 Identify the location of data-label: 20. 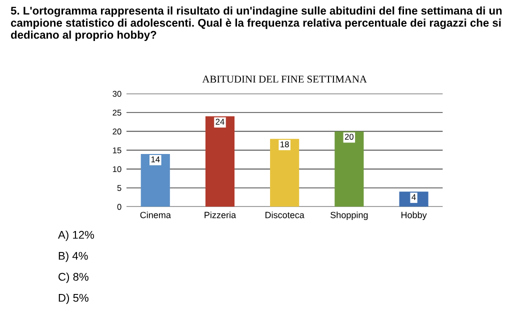
(349, 137).